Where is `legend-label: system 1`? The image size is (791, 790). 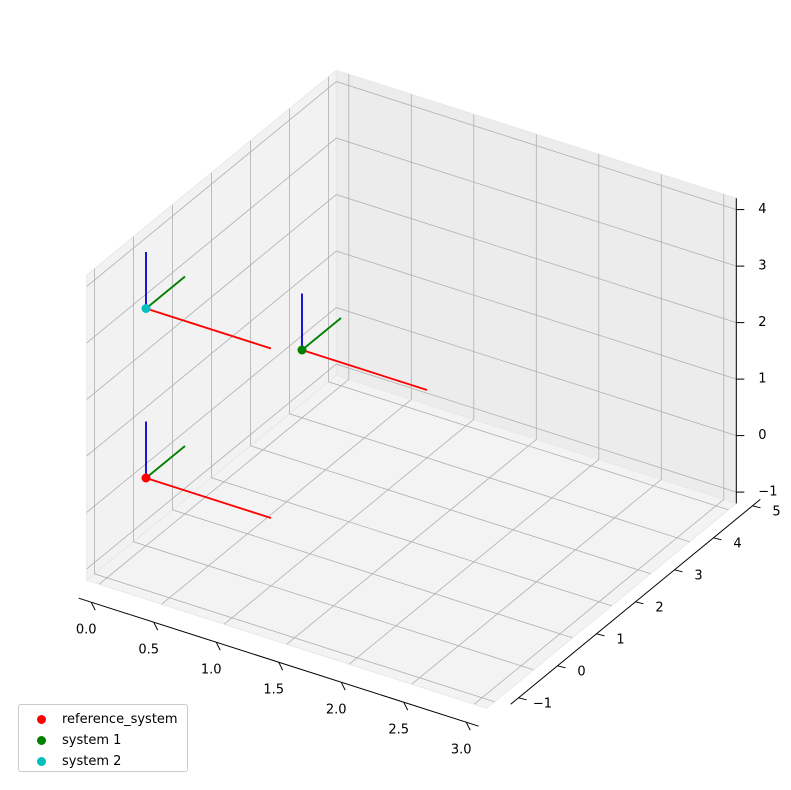 legend-label: system 1 is located at coordinates (92, 740).